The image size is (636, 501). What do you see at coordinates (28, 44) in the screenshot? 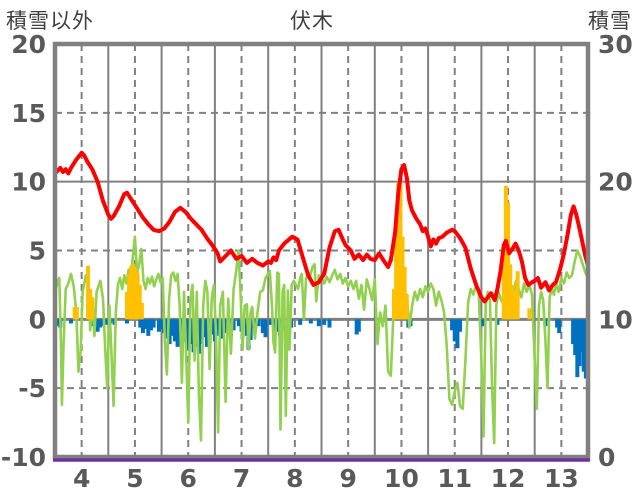
I see `y-left-tick-label: 20` at bounding box center [28, 44].